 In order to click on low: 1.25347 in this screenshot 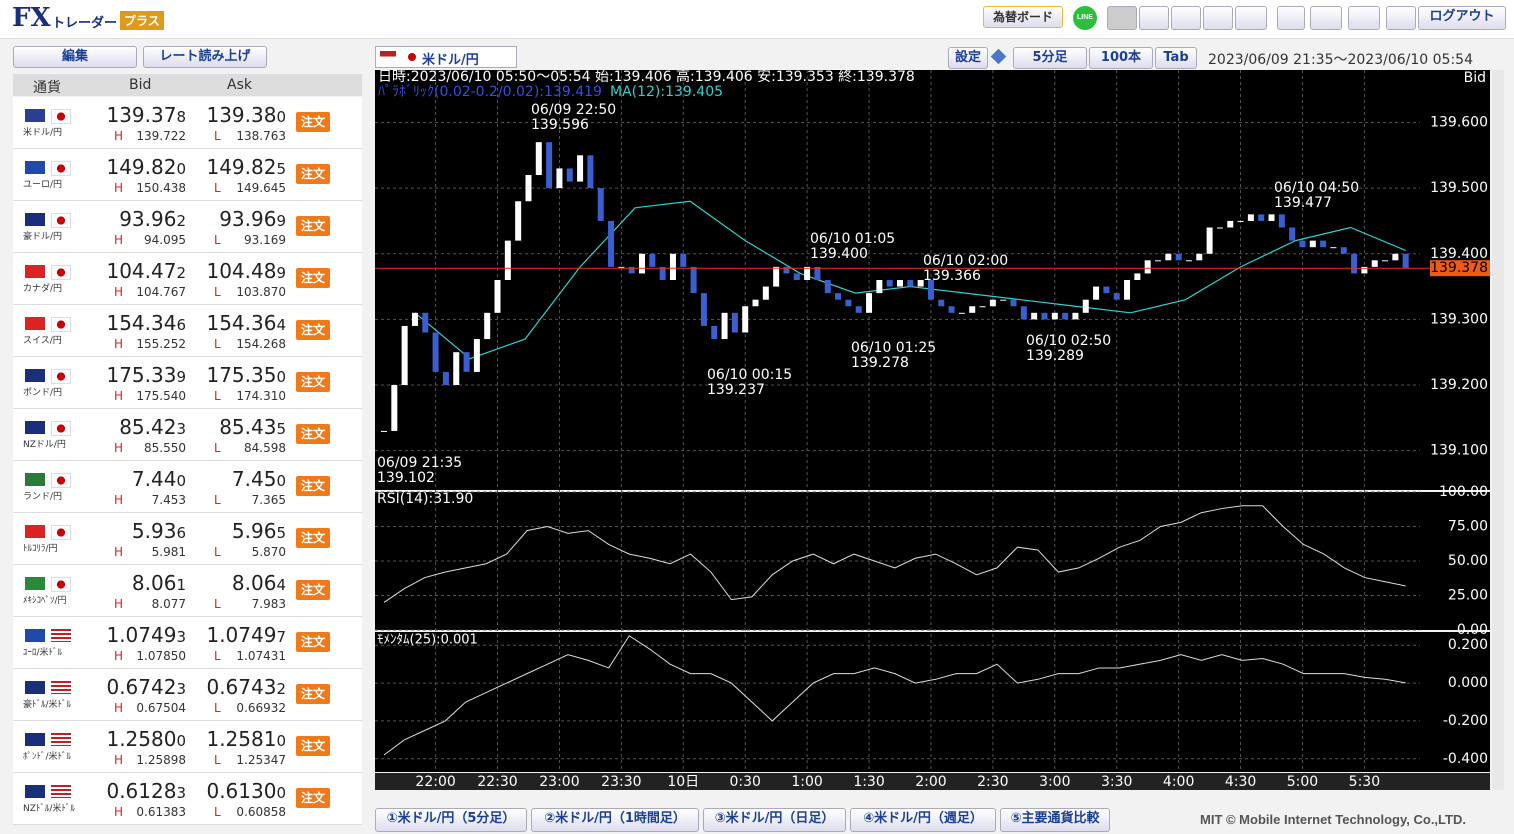, I will do `click(261, 760)`.